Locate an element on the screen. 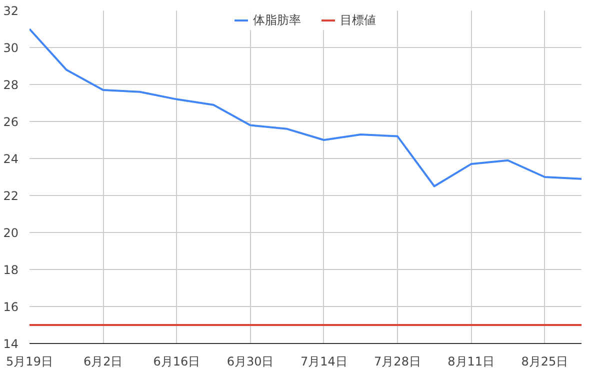 This screenshot has height=371, width=600. legend-label: 目標値 is located at coordinates (358, 20).